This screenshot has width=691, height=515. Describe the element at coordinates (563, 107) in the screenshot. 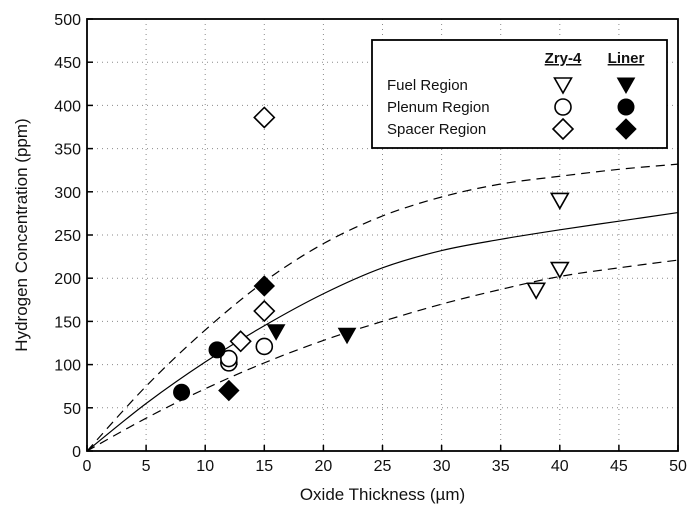

I see `legend-marker-circle-open` at that location.